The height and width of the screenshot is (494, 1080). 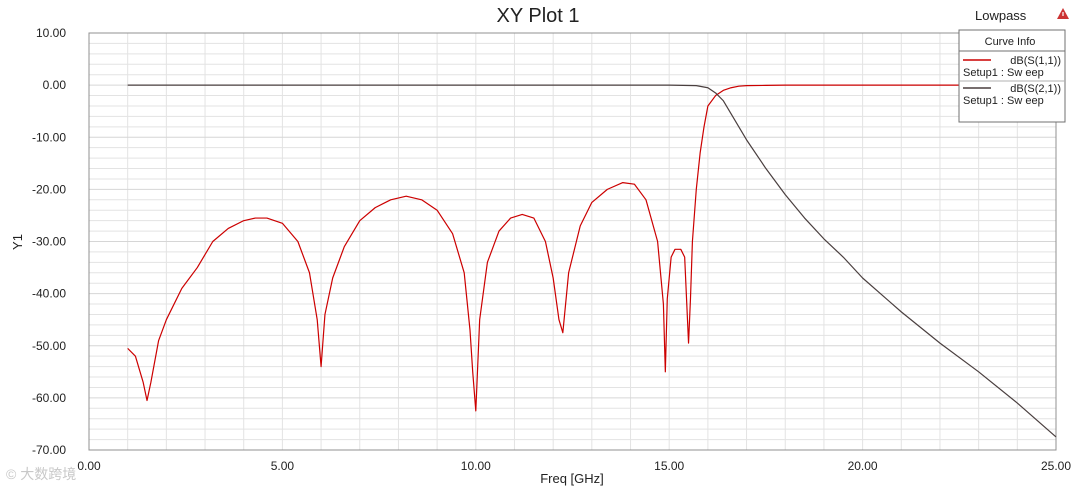 What do you see at coordinates (41, 474) in the screenshot?
I see `watermark: © 大数跨境` at bounding box center [41, 474].